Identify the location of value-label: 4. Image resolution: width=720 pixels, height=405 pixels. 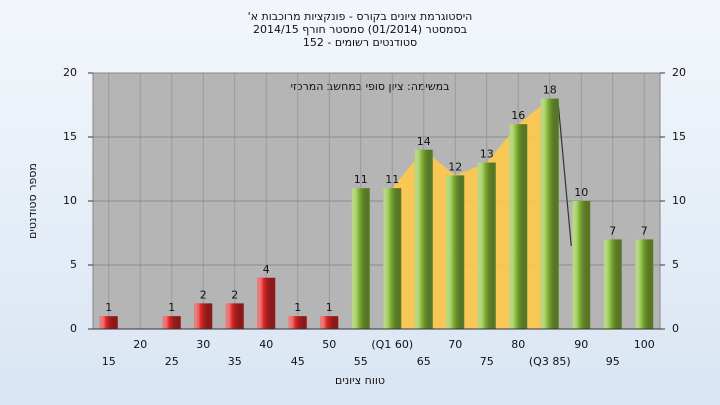
(266, 269).